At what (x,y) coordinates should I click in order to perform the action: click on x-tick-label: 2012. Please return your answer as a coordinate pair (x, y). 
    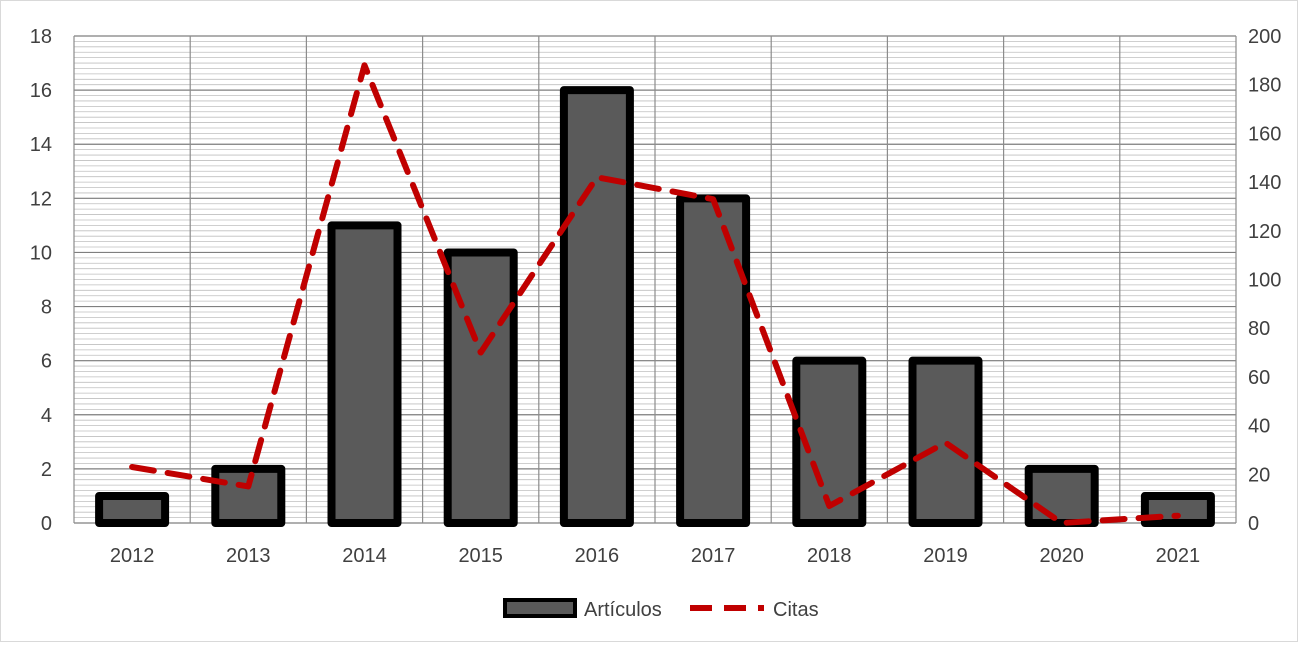
    Looking at the image, I should click on (132, 556).